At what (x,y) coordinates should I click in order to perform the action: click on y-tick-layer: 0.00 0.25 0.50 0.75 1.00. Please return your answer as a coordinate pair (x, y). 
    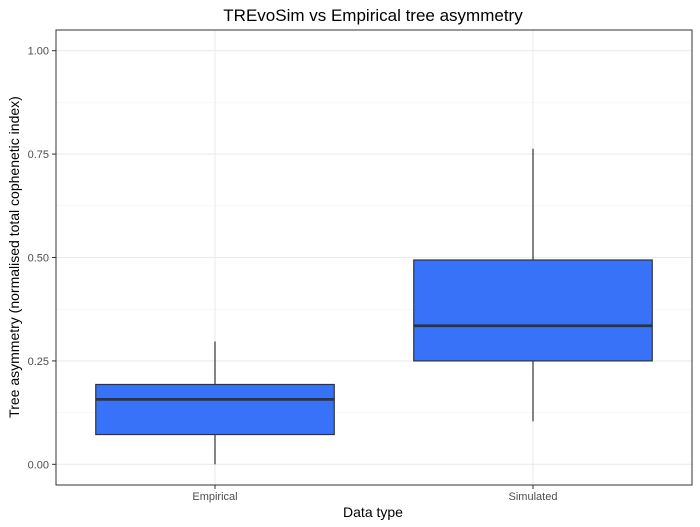
    Looking at the image, I should click on (42, 258).